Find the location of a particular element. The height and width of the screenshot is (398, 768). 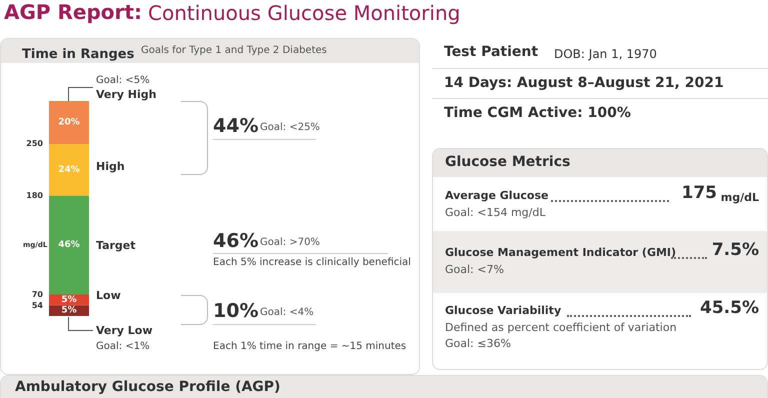

text: DOB: Jan 1, 1970 is located at coordinates (605, 54).